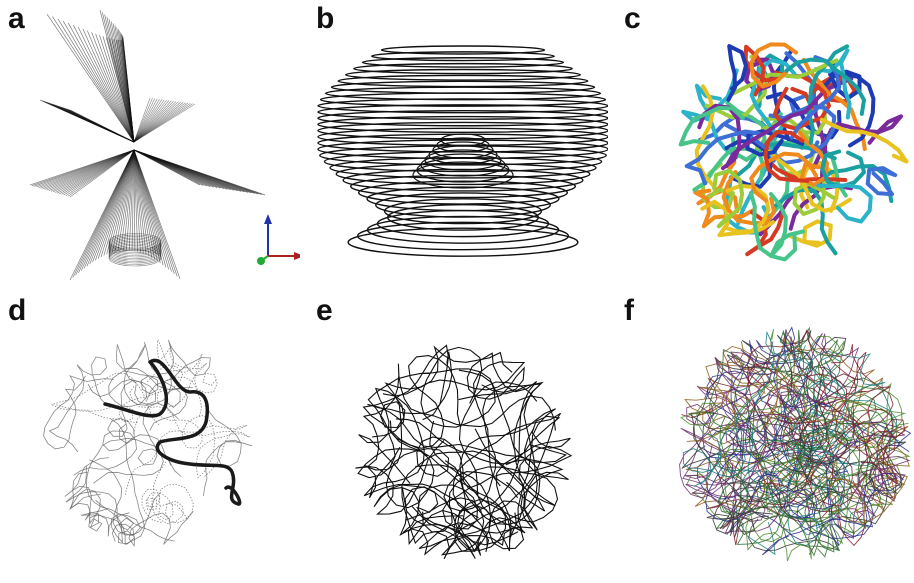  Describe the element at coordinates (324, 310) in the screenshot. I see `panel-e-label: e` at that location.